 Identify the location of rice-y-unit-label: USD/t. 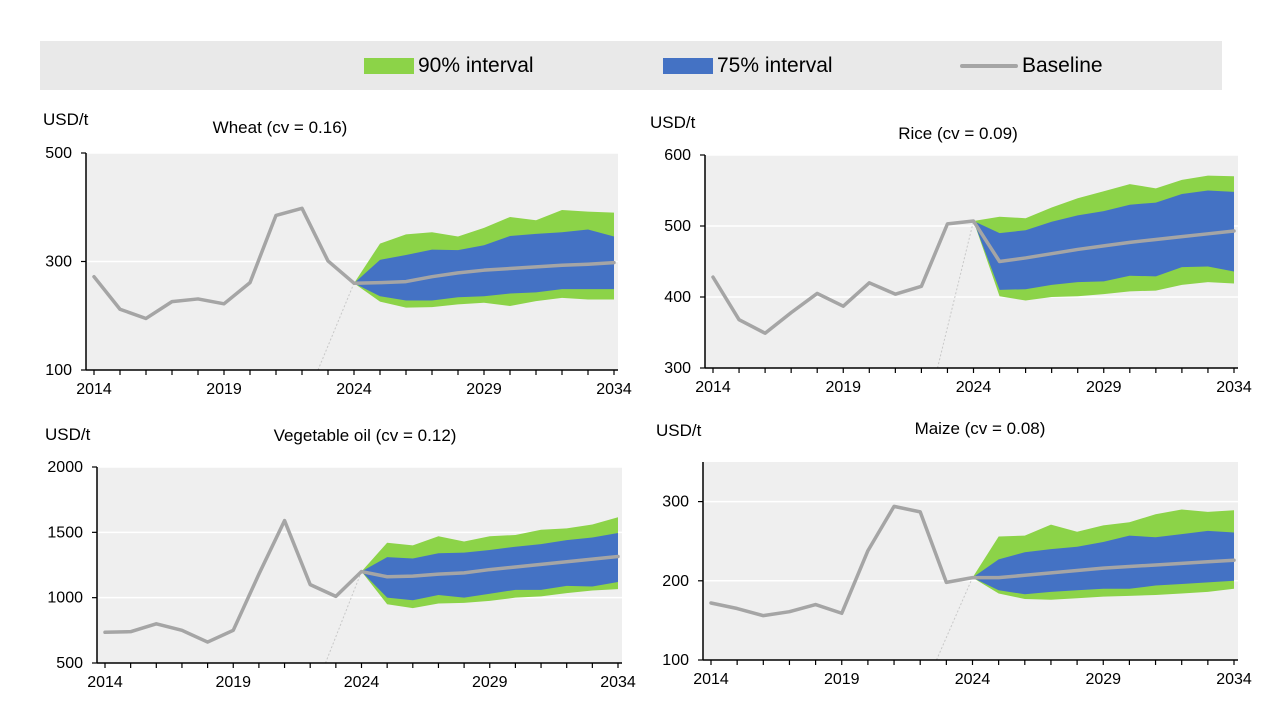
(673, 122).